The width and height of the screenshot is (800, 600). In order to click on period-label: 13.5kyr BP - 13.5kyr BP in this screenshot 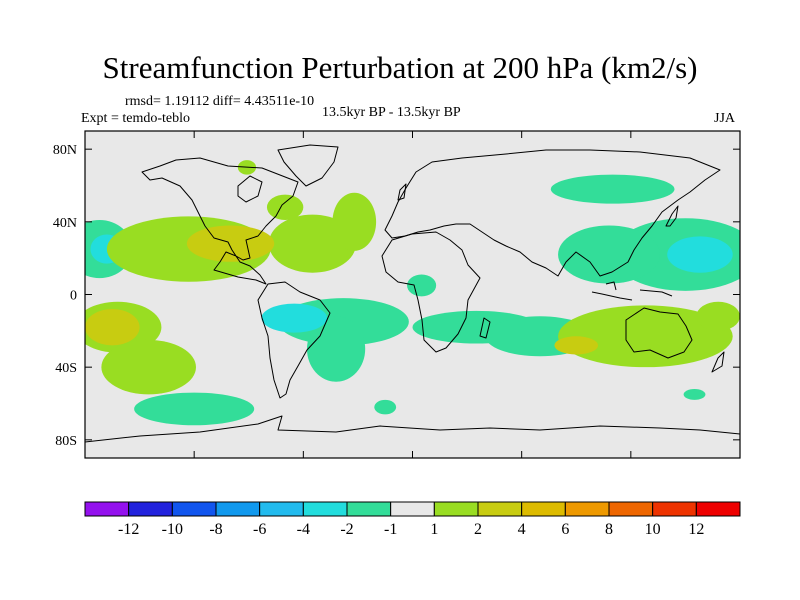, I will do `click(391, 112)`.